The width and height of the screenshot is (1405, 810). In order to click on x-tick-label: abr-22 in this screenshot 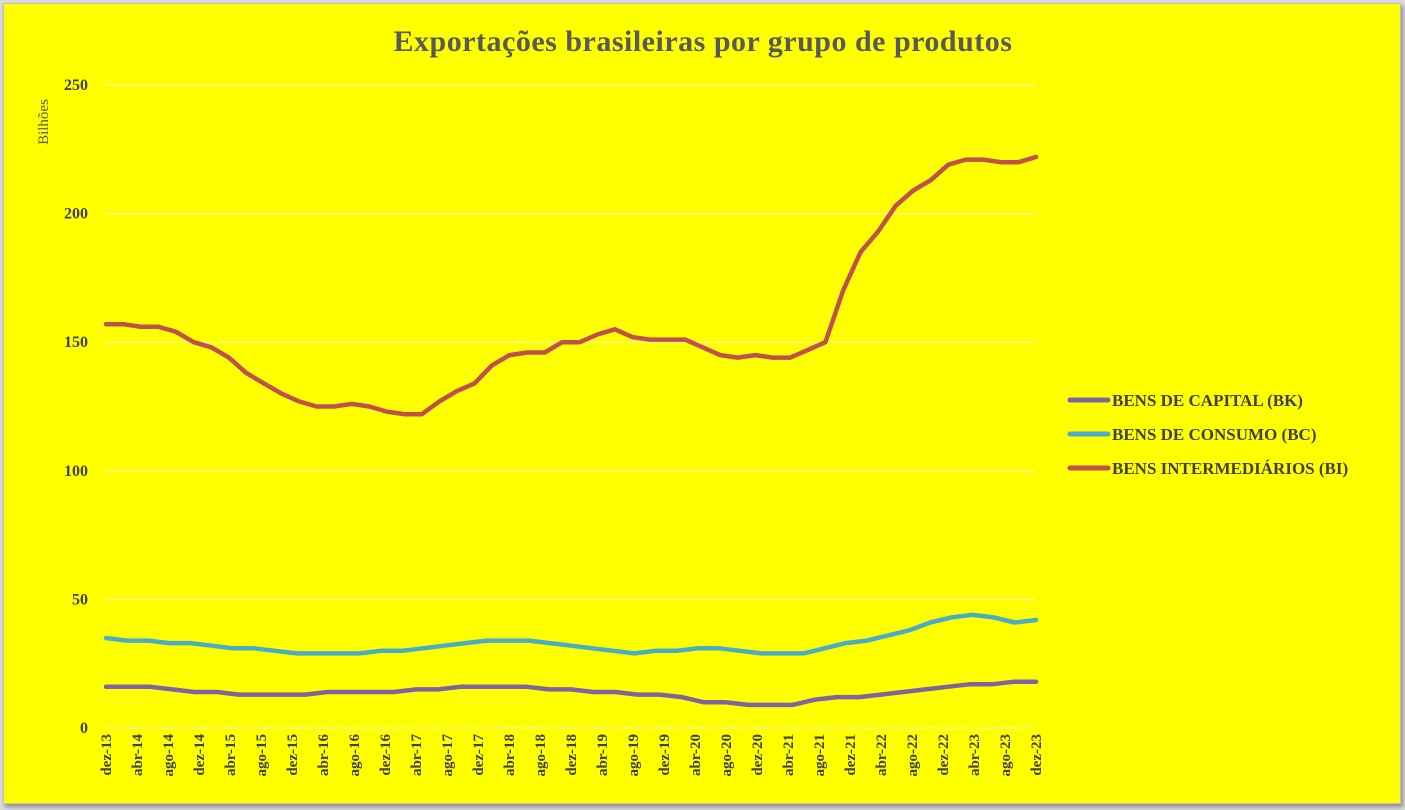, I will do `click(882, 755)`.